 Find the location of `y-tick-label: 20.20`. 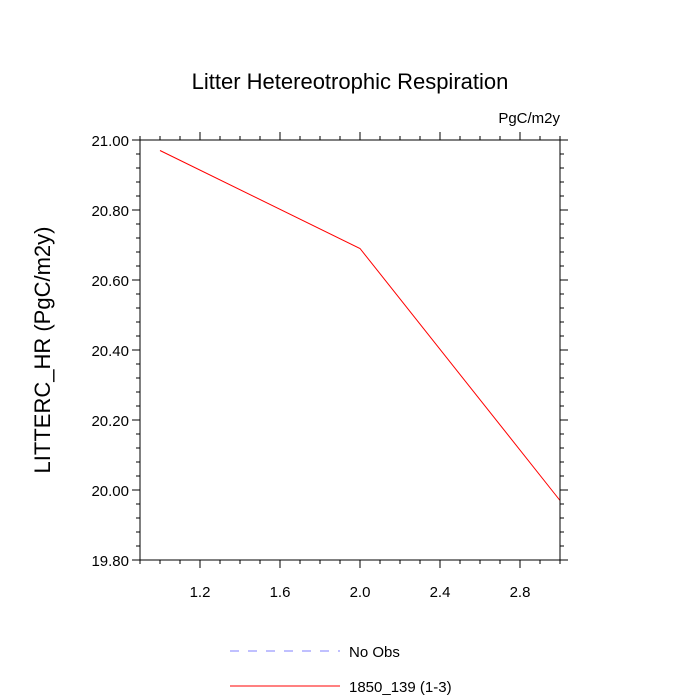

y-tick-label: 20.20 is located at coordinates (110, 421).